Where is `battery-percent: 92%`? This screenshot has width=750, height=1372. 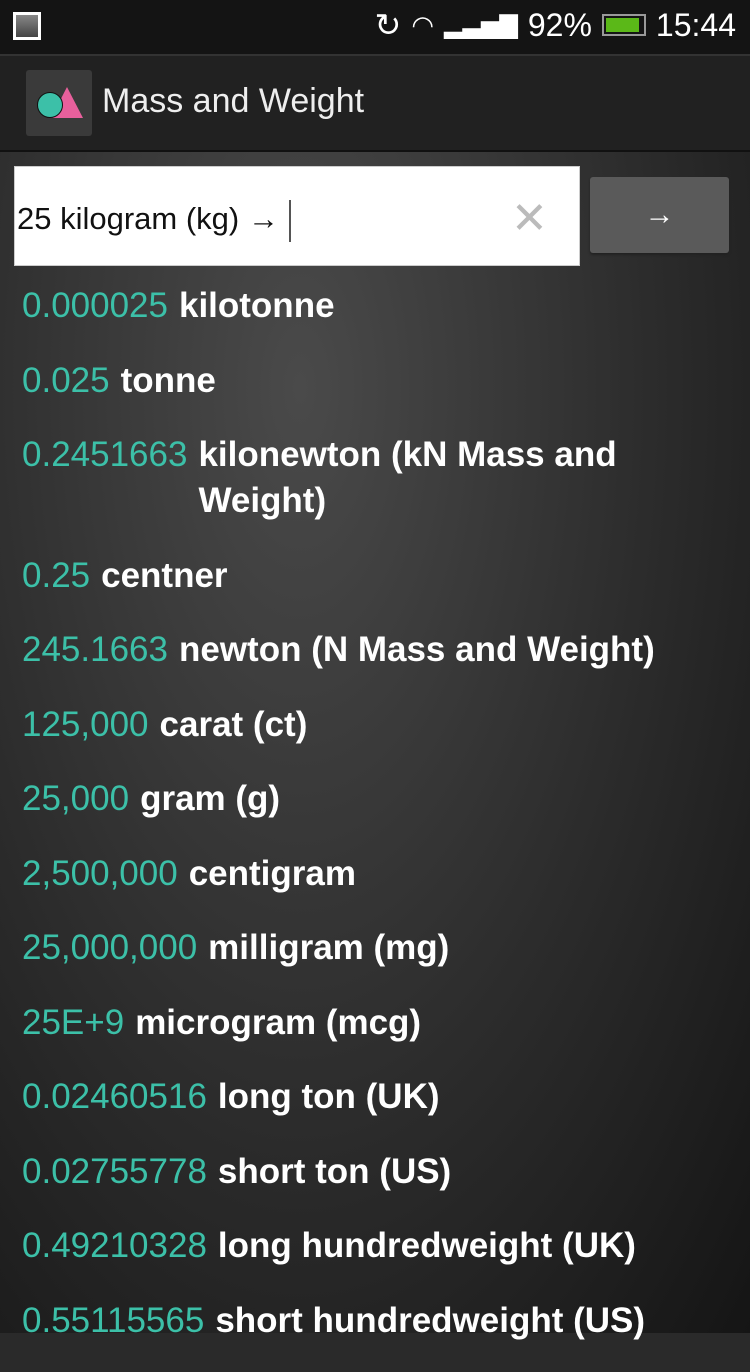
battery-percent: 92% is located at coordinates (559, 24).